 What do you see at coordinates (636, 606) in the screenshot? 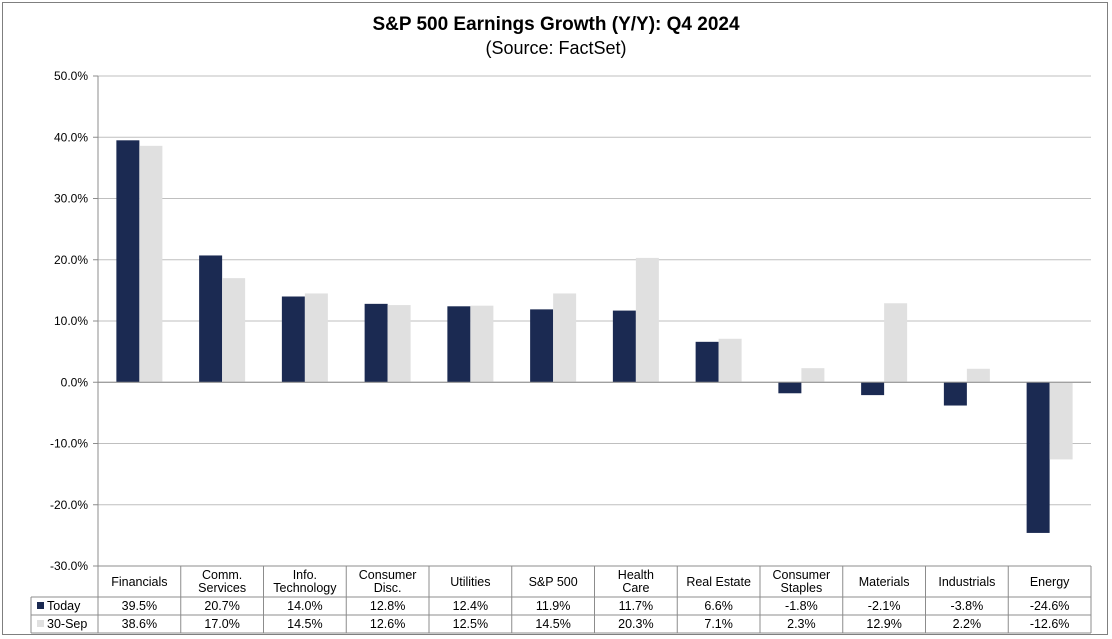
I see `table-value: 11.7%` at bounding box center [636, 606].